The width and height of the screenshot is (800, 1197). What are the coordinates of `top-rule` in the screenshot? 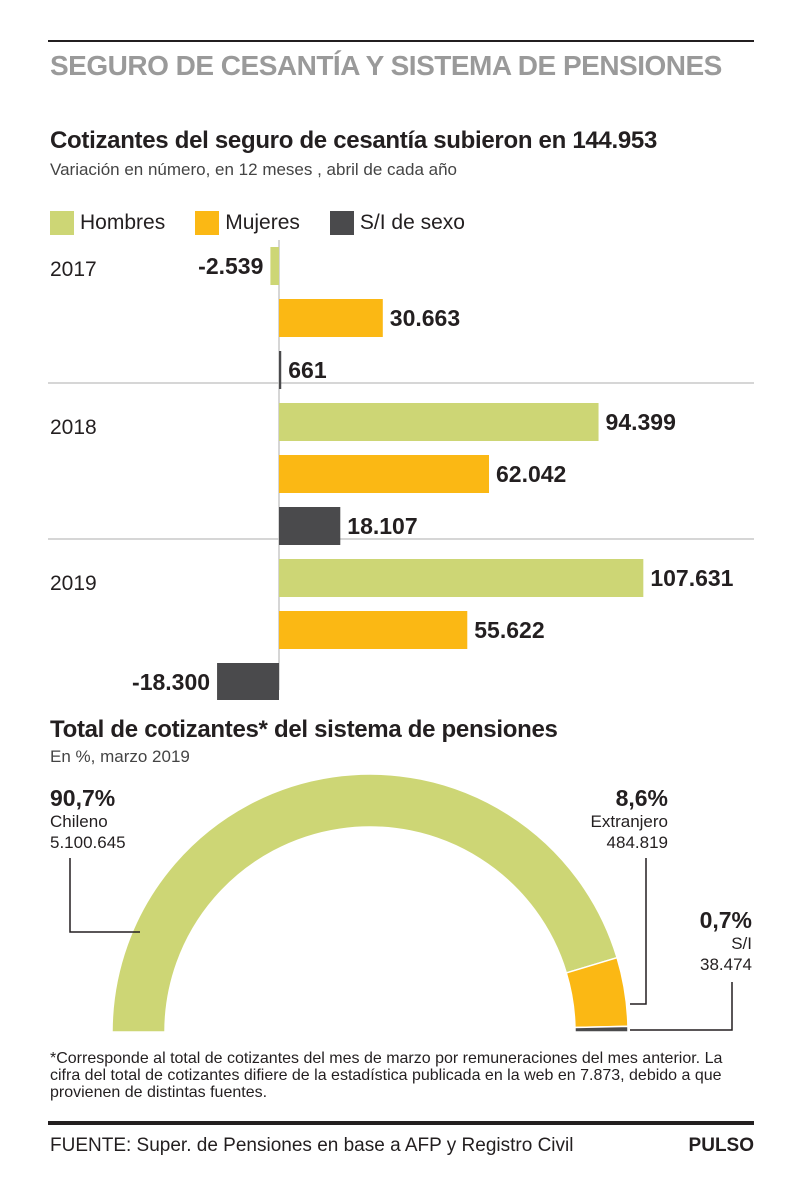 It's located at (401, 41).